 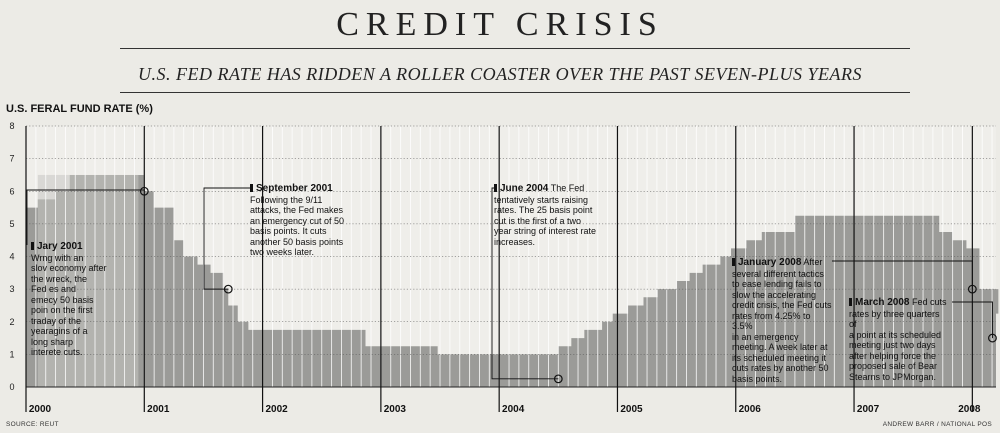 I want to click on annotation-line: meeting. A week later at, so click(x=780, y=347).